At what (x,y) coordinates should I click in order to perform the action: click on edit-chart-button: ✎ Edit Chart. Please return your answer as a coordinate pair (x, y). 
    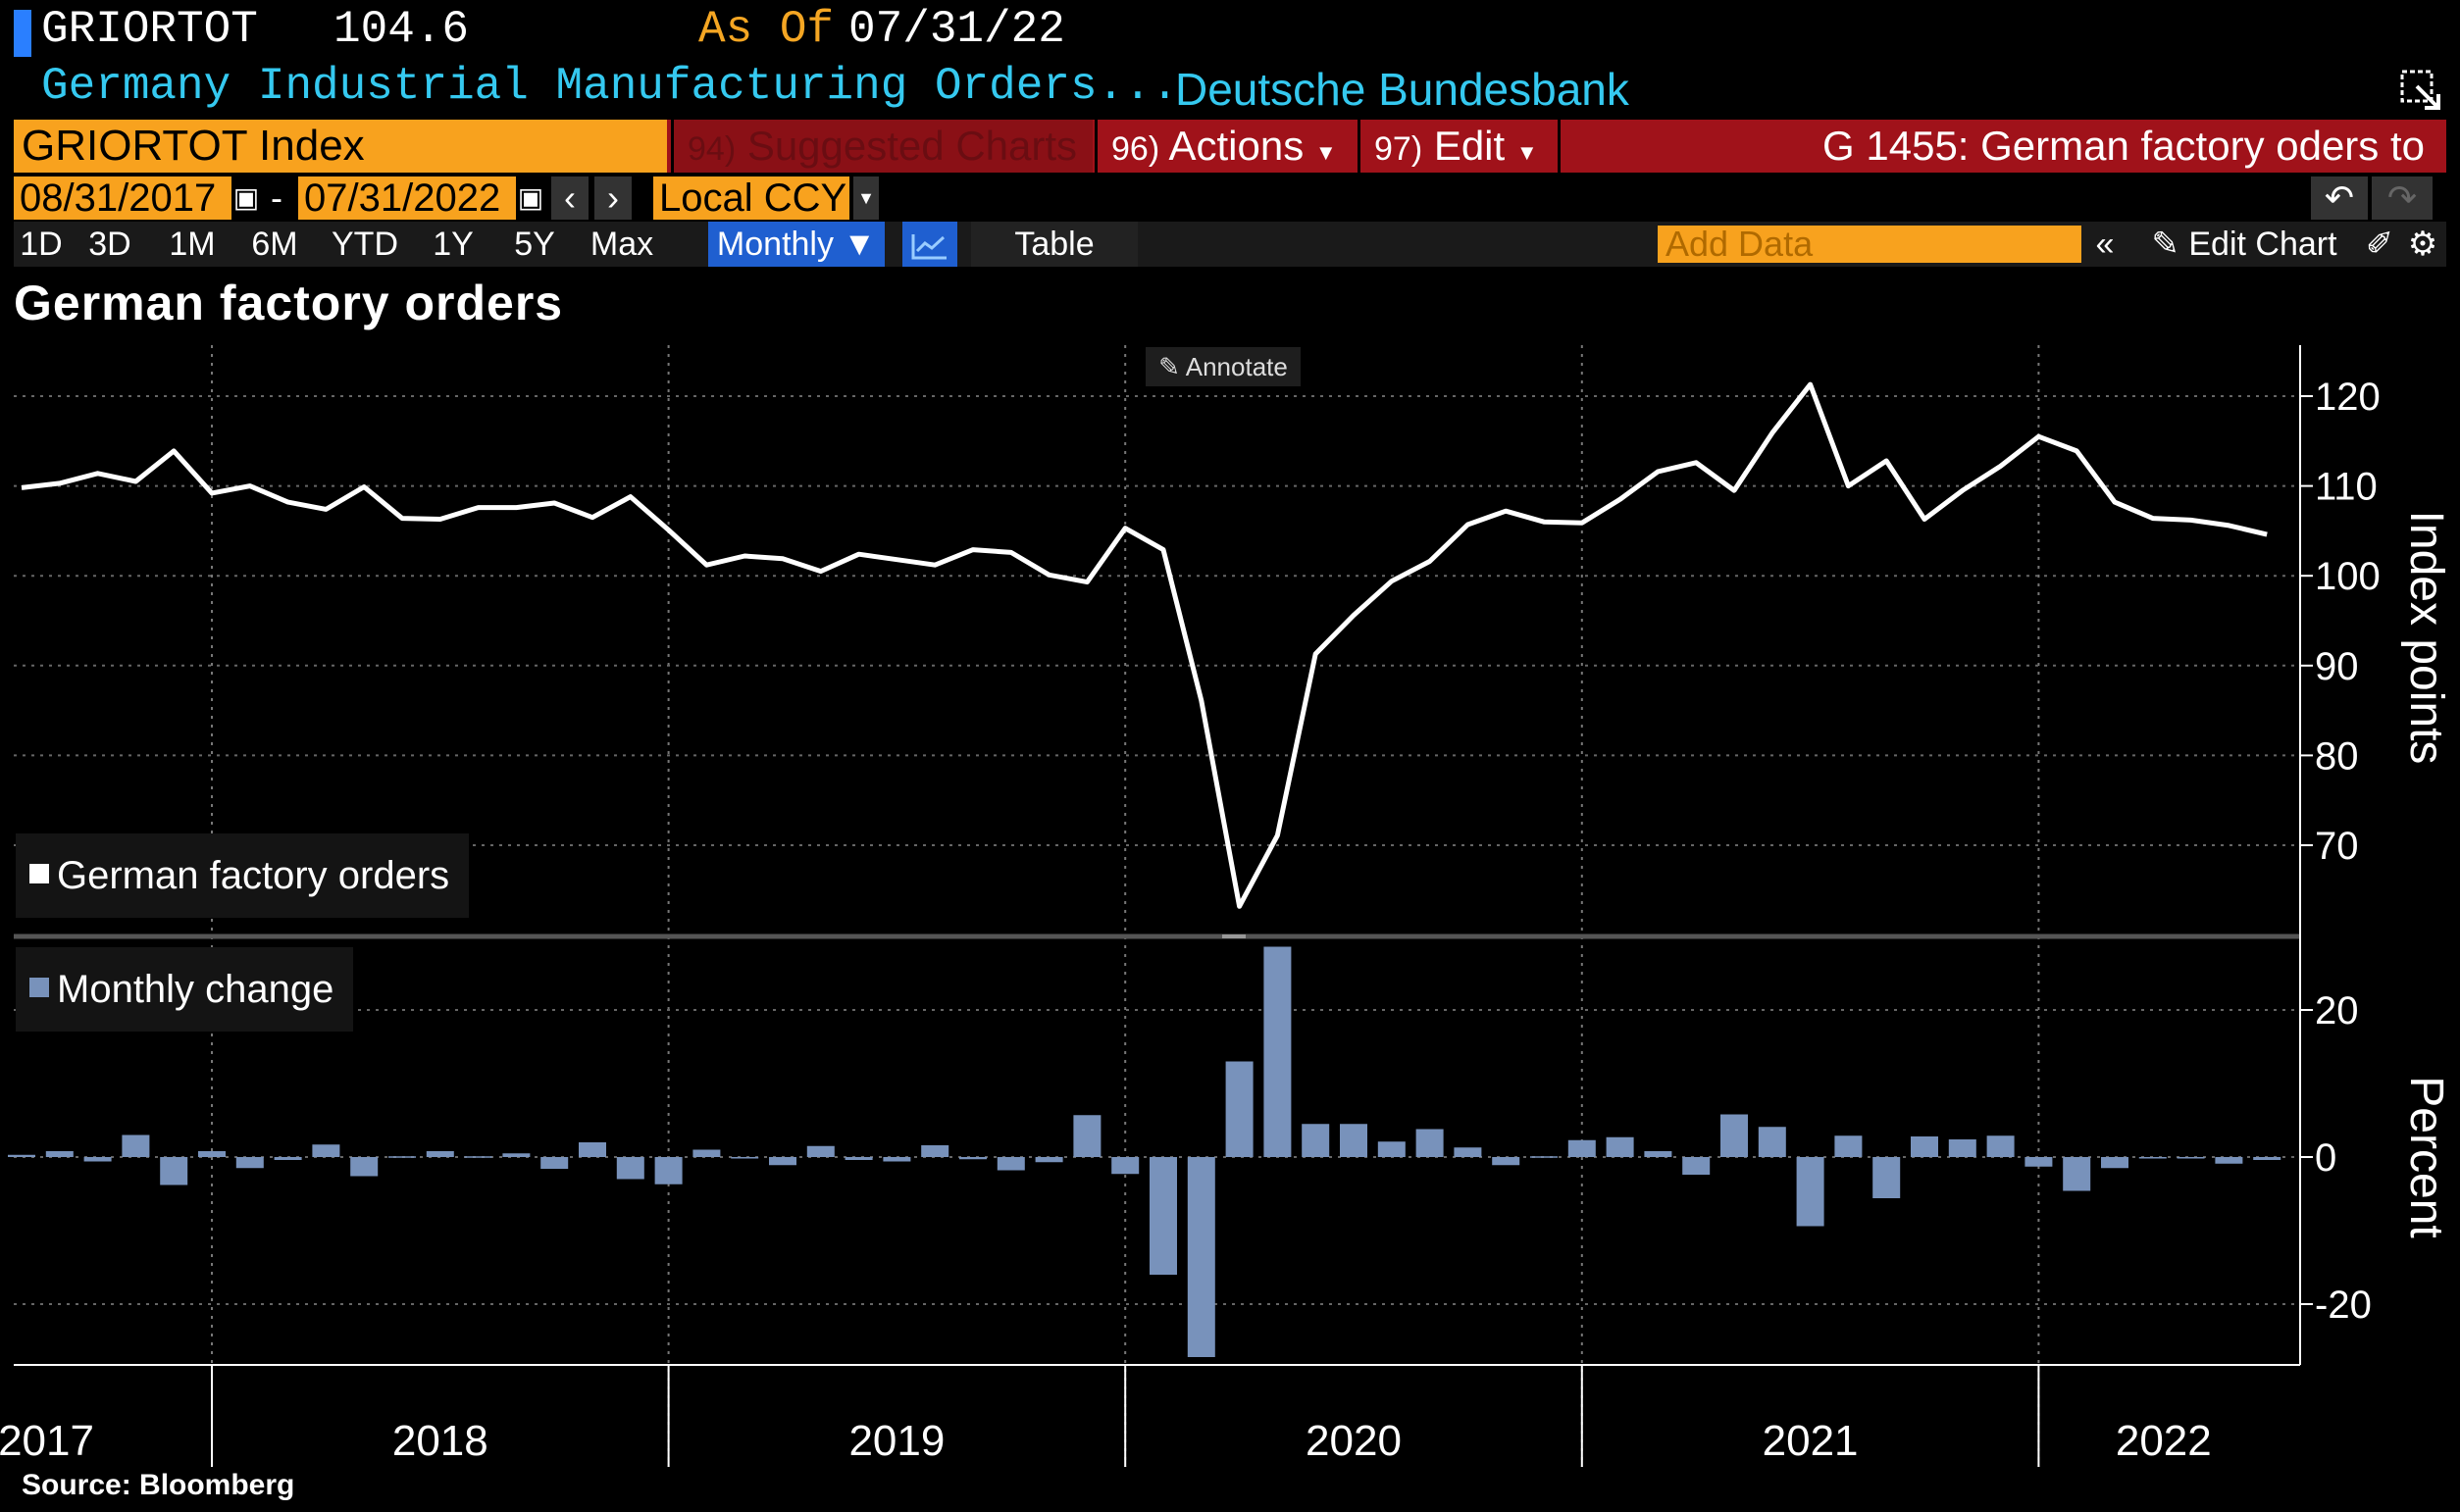
    Looking at the image, I should click on (2244, 244).